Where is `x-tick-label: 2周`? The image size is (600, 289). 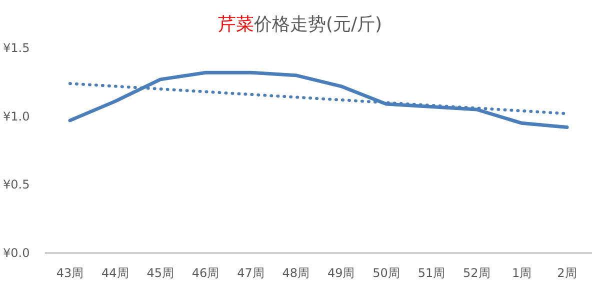 x-tick-label: 2周 is located at coordinates (567, 273).